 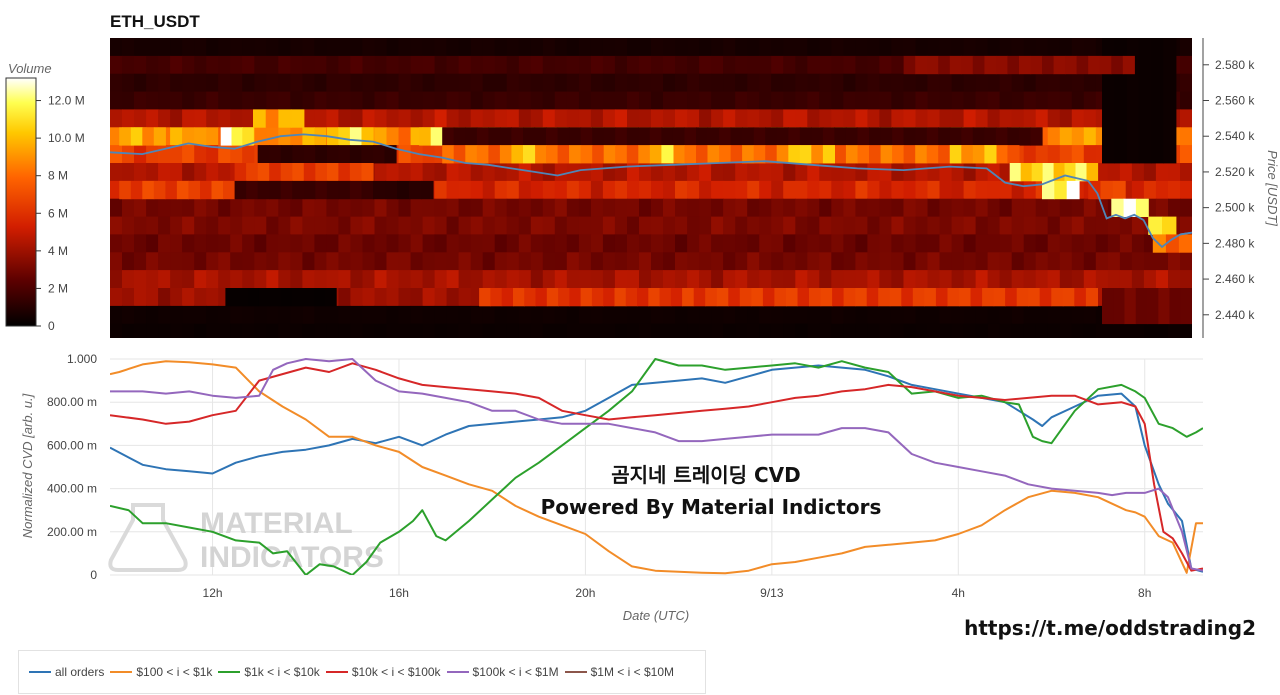 I want to click on legend-swatch, so click(x=121, y=672).